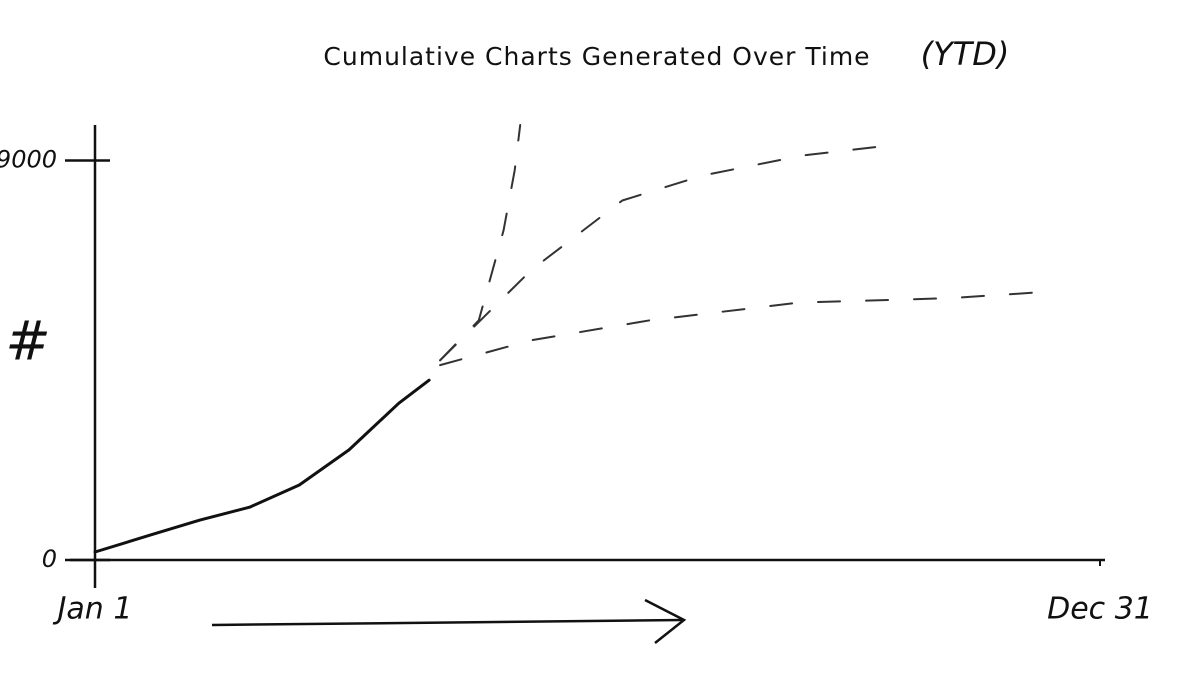 This screenshot has height=675, width=1200. What do you see at coordinates (1100, 609) in the screenshot?
I see `x-tick-label: Dec 31` at bounding box center [1100, 609].